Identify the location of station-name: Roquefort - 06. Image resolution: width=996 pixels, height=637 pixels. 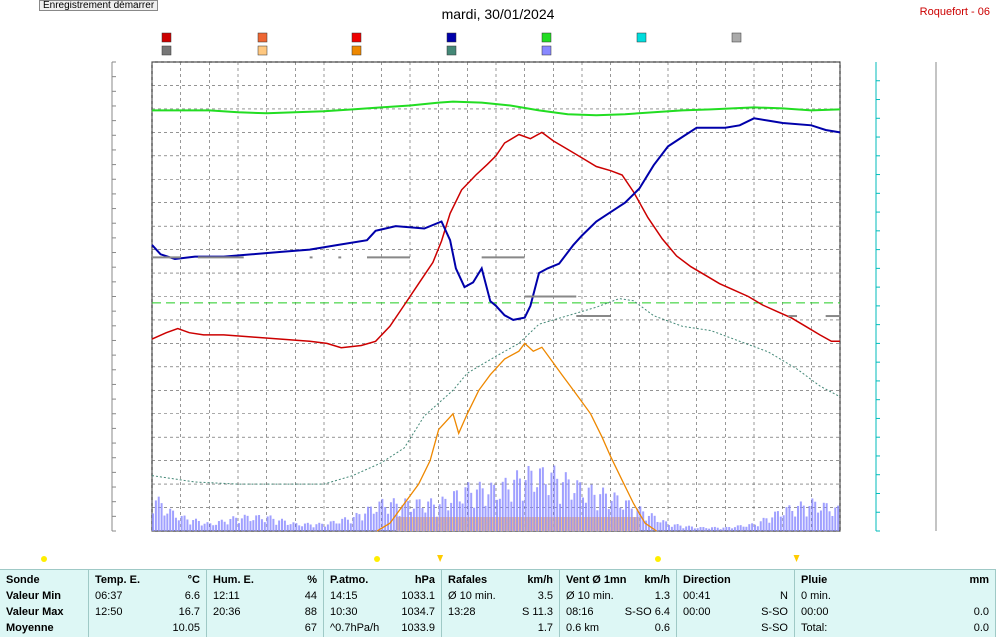
(954, 12).